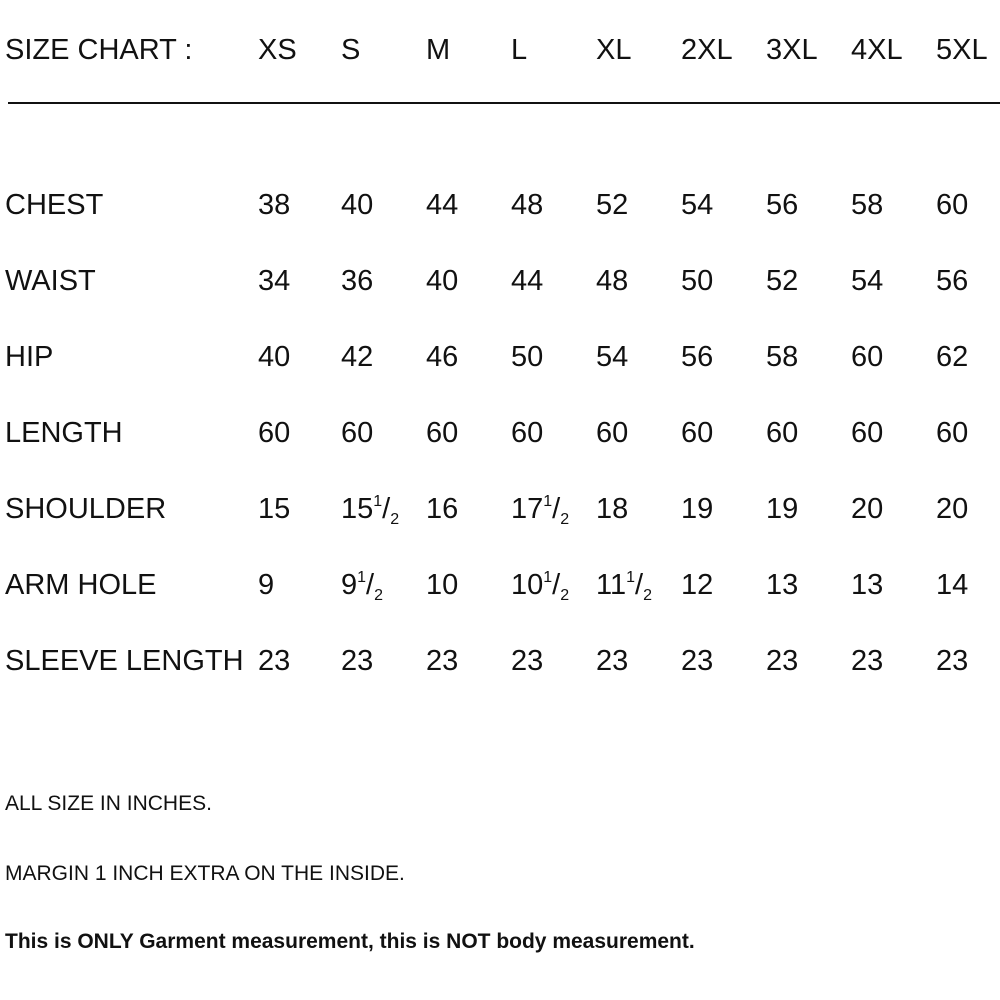 Image resolution: width=1000 pixels, height=1000 pixels. Describe the element at coordinates (527, 509) in the screenshot. I see `cell-value: 17` at that location.